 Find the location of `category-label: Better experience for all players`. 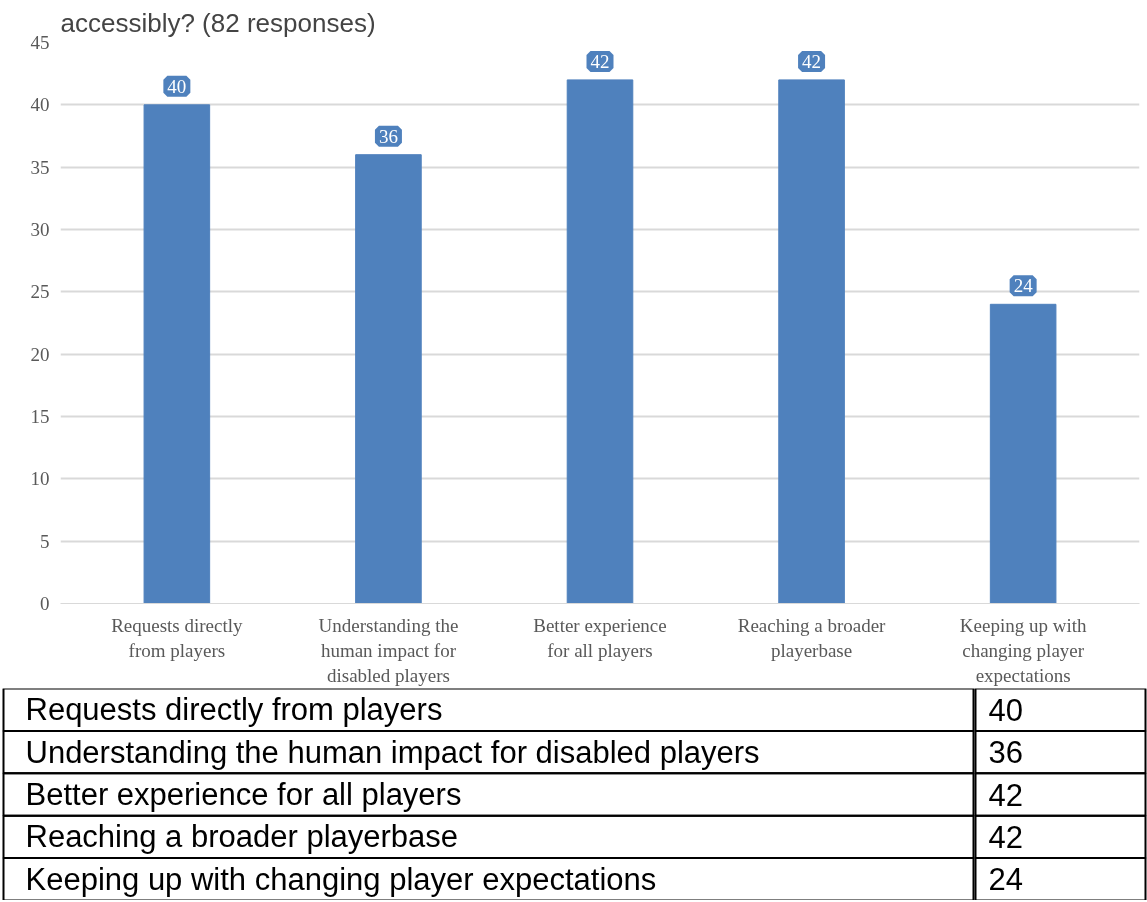

category-label: Better experience for all players is located at coordinates (243, 794).